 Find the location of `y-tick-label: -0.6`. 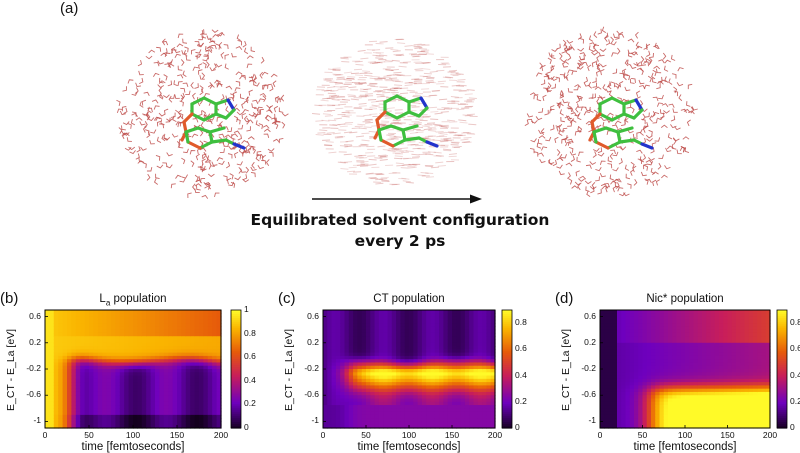

y-tick-label: -0.6 is located at coordinates (311, 394).